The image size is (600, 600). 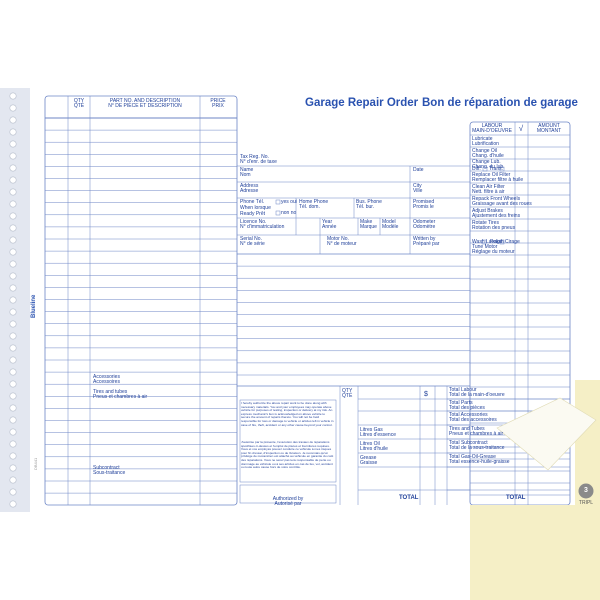 I want to click on label: When lorsque, so click(x=255, y=208).